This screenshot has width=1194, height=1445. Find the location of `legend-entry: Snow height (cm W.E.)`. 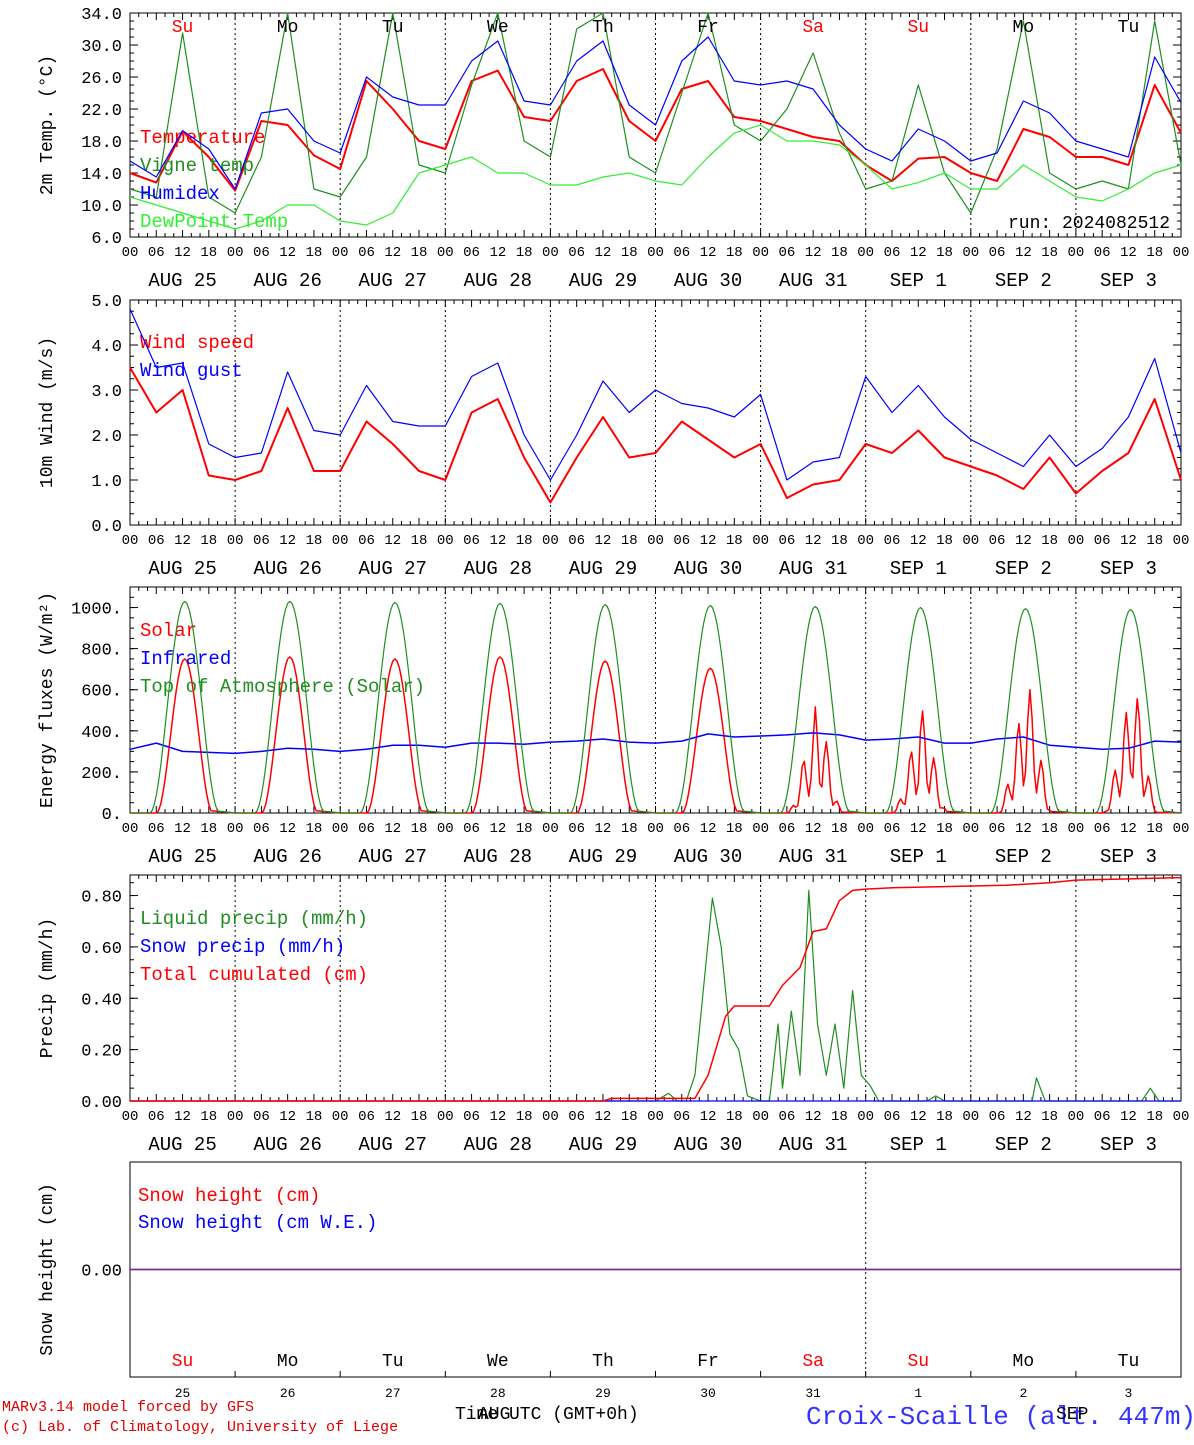

legend-entry: Snow height (cm W.E.) is located at coordinates (257, 1223).